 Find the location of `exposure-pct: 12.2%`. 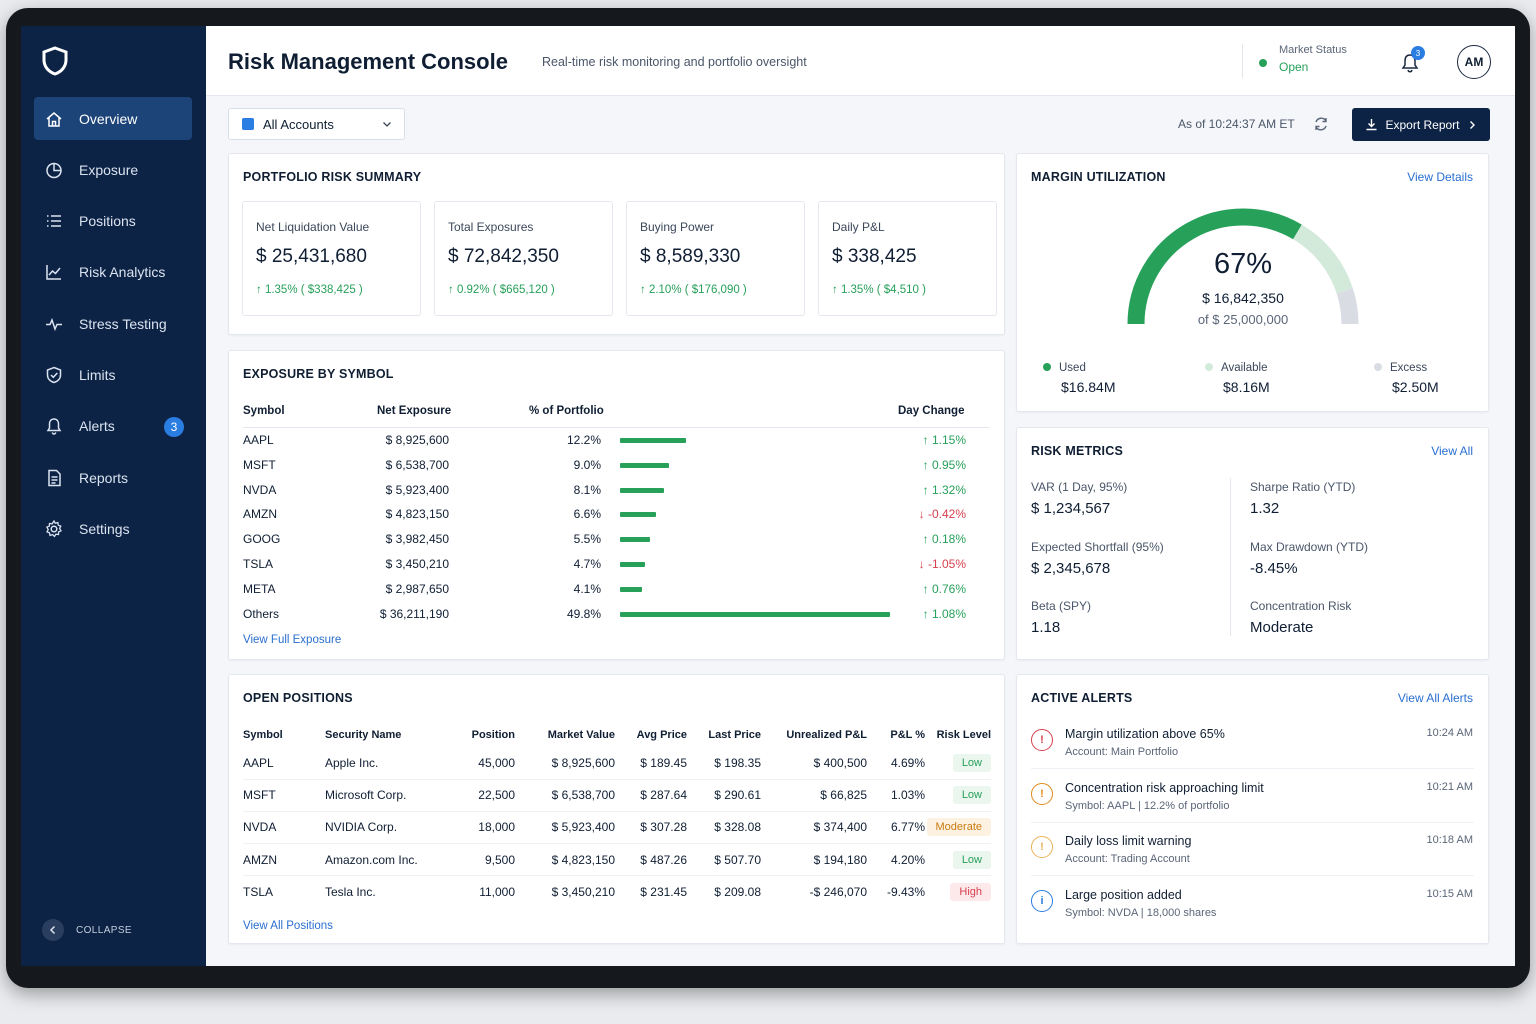

exposure-pct: 12.2% is located at coordinates (583, 440).